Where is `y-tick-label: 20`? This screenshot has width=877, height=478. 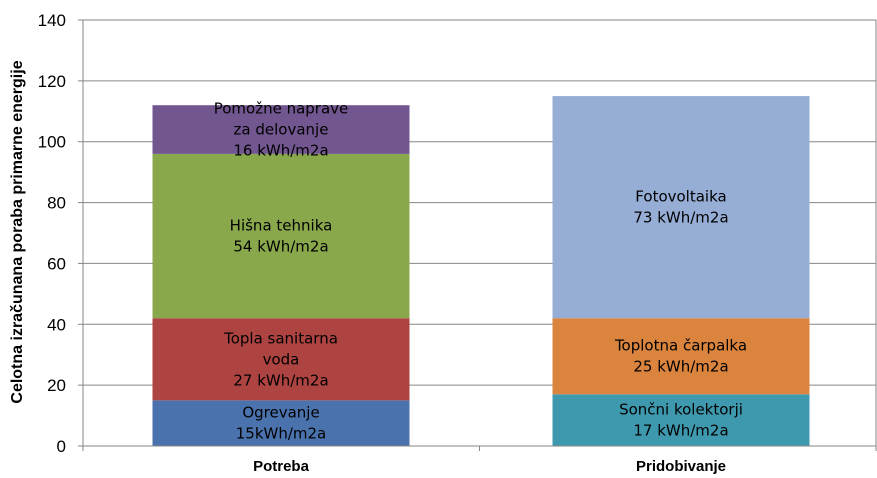 y-tick-label: 20 is located at coordinates (56, 385).